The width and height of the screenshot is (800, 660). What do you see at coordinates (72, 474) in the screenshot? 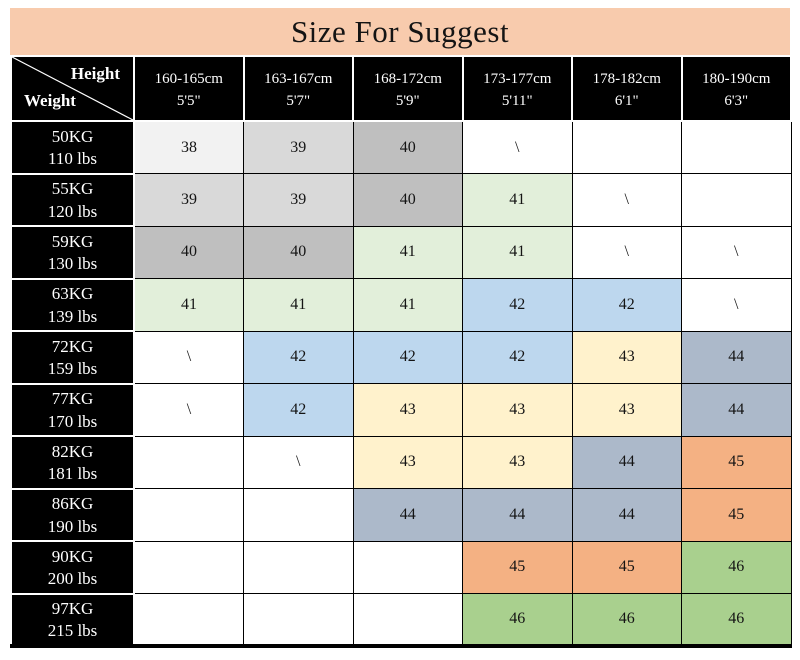
I see `weight-lbs: 181 lbs` at bounding box center [72, 474].